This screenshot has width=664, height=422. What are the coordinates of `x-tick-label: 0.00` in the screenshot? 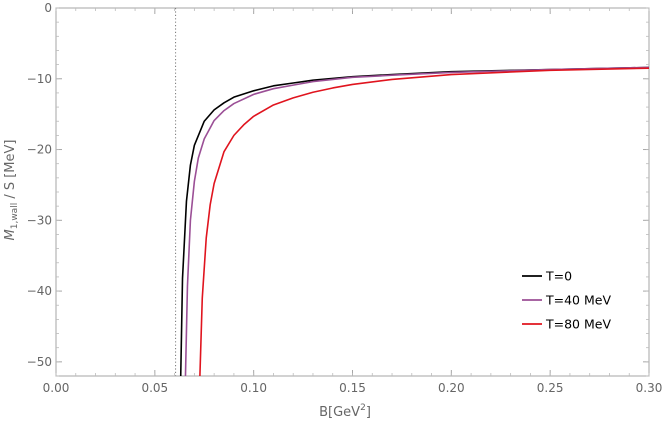 It's located at (56, 388).